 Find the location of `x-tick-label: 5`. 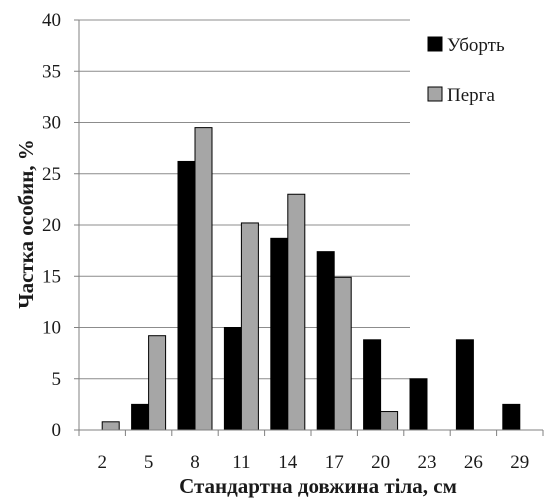

x-tick-label: 5 is located at coordinates (149, 462).